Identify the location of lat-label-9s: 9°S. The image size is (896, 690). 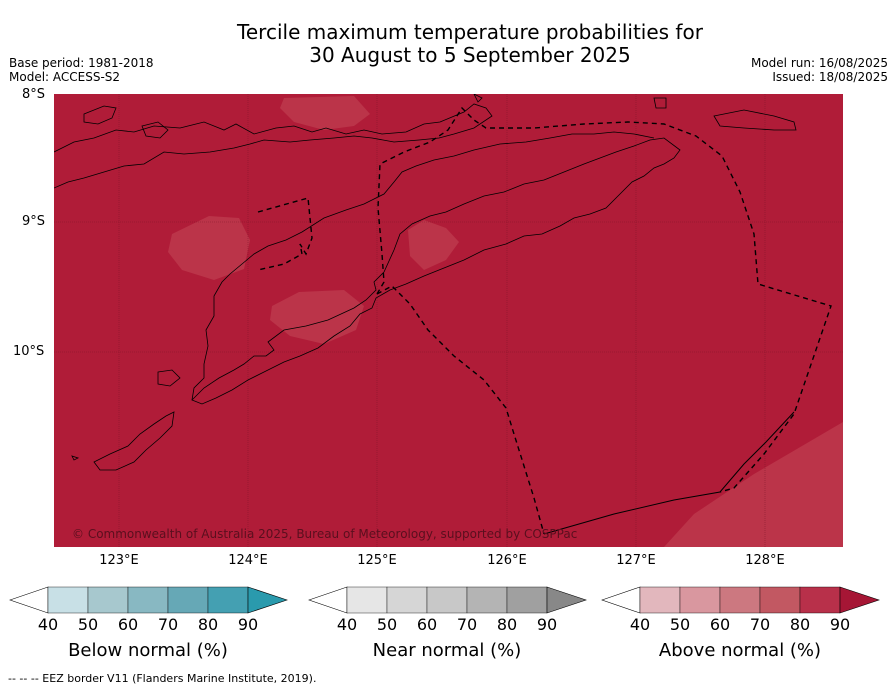
(34, 221).